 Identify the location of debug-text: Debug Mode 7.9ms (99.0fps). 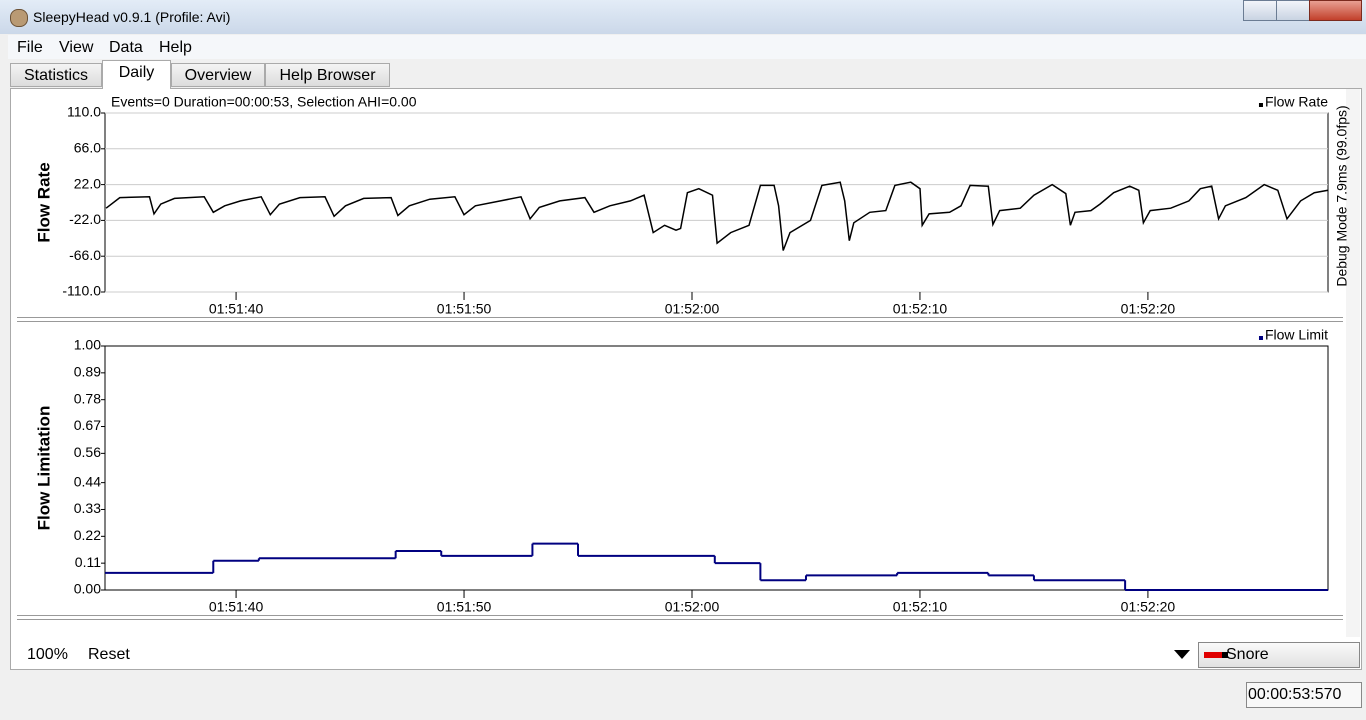
(1342, 195).